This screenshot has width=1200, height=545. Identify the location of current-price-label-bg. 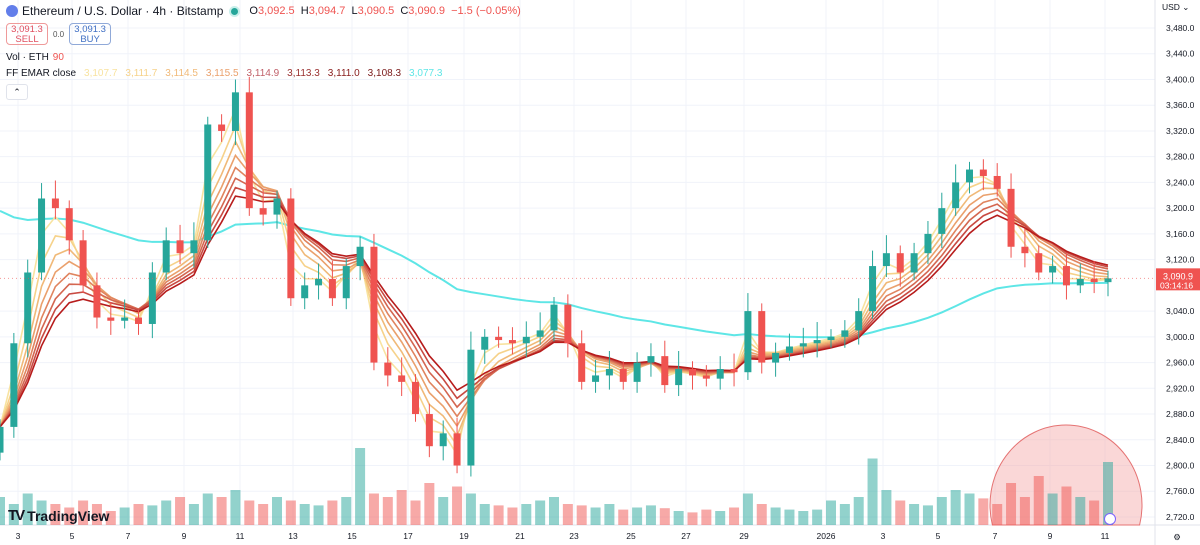
(1178, 279).